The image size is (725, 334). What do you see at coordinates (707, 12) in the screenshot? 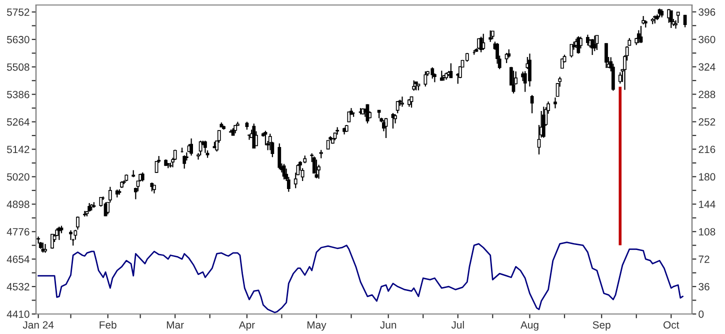
I see `y2-tick-label: 396` at bounding box center [707, 12].